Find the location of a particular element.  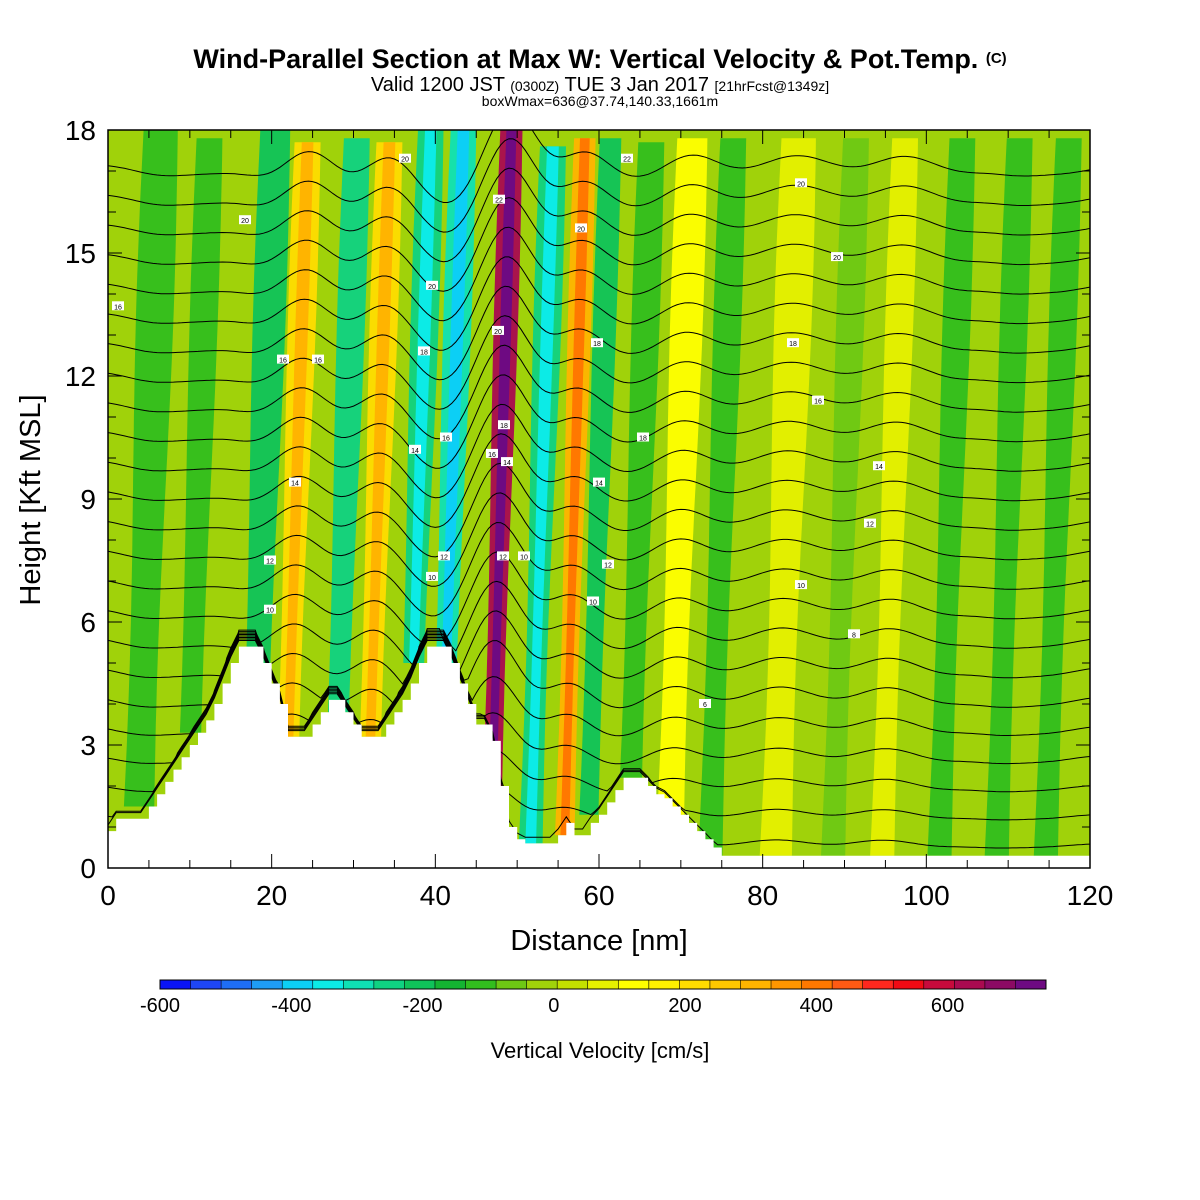

contour-label: 8 is located at coordinates (854, 635).